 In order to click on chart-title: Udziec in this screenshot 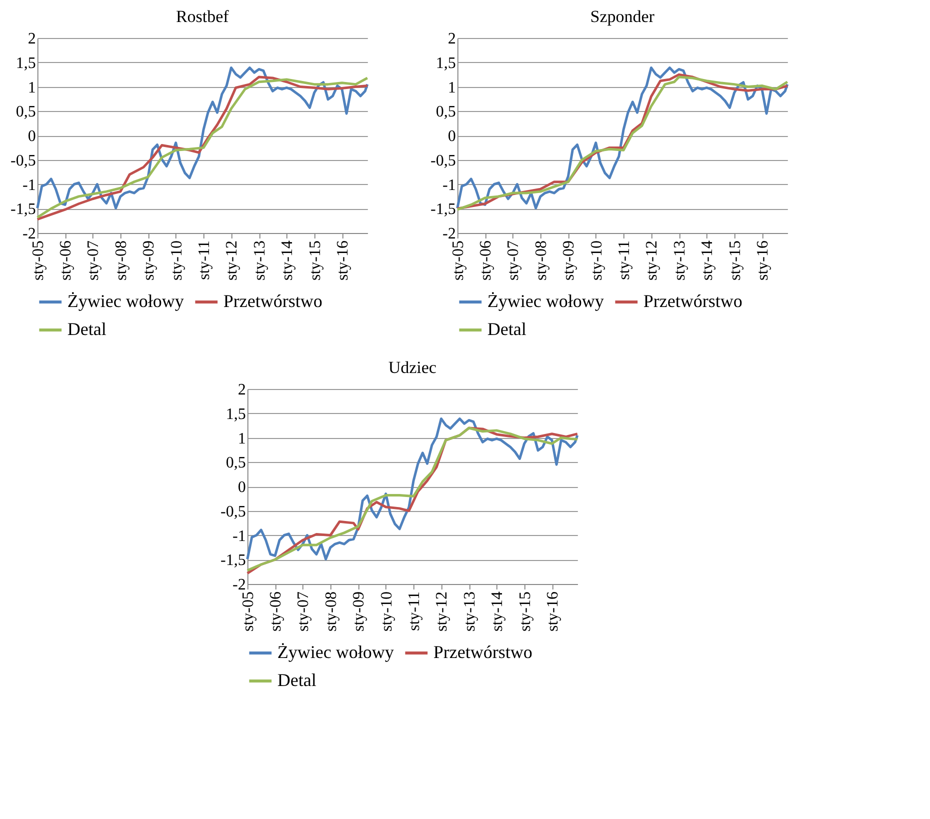, I will do `click(412, 367)`.